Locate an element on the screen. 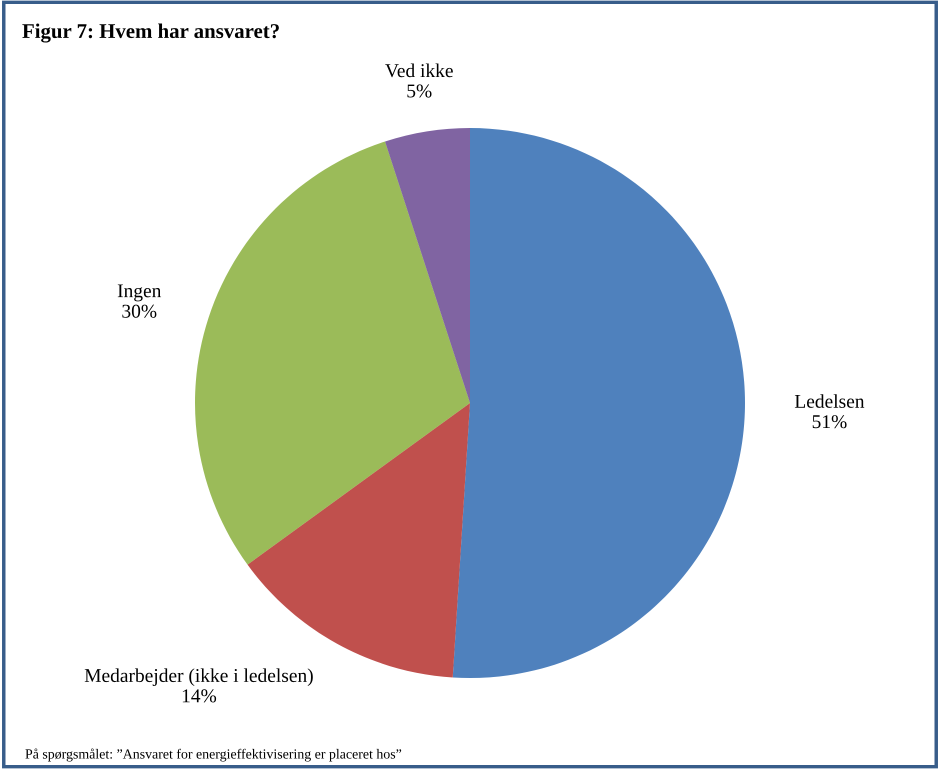 The height and width of the screenshot is (769, 940). slice-label: Medarbejder (ikke i ledelsen) is located at coordinates (198, 677).